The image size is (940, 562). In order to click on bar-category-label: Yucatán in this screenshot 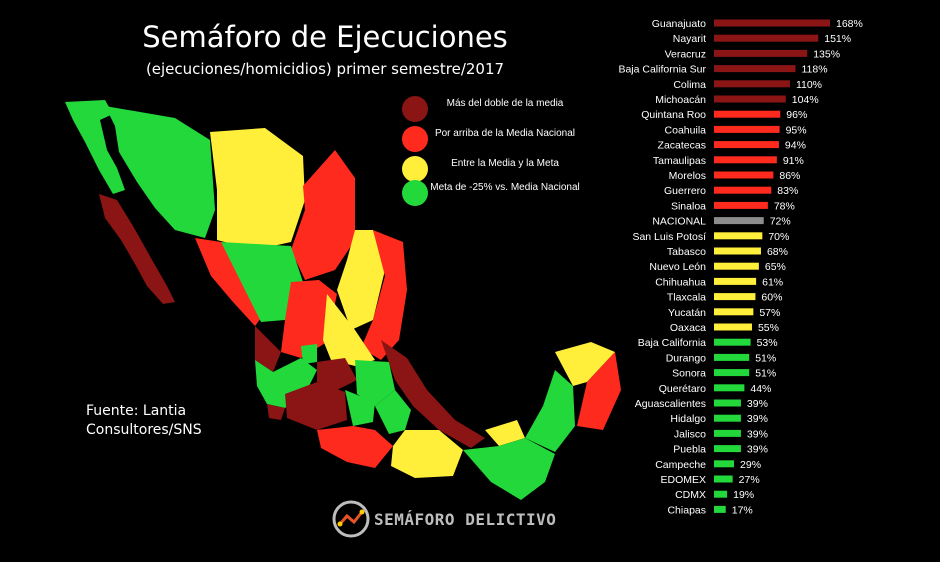, I will do `click(687, 313)`.